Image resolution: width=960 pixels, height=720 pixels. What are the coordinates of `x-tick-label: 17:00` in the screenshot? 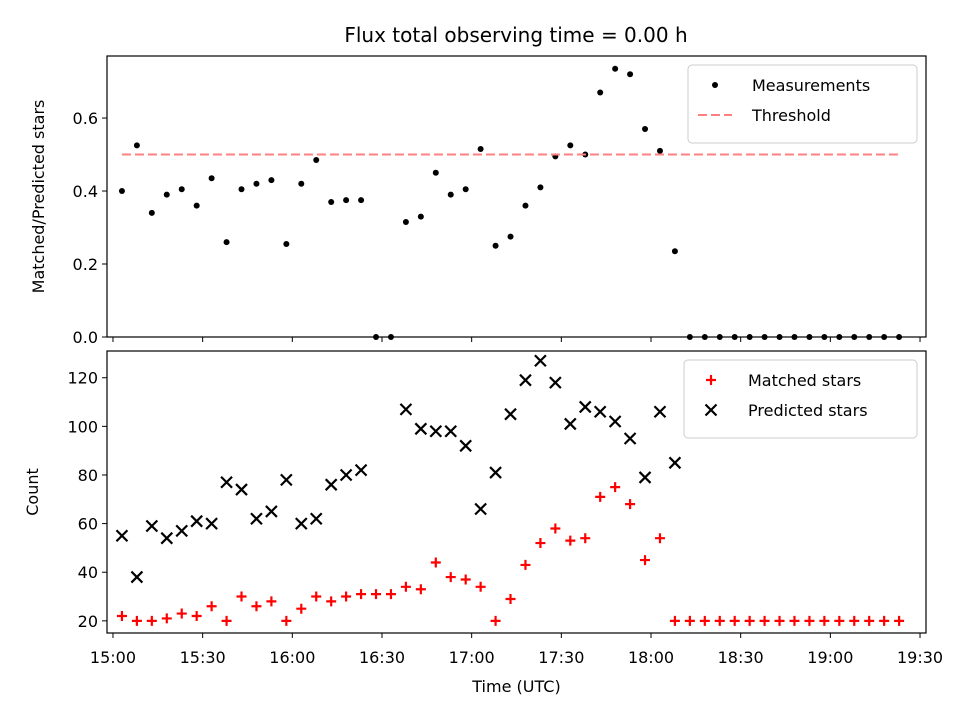 It's located at (472, 657).